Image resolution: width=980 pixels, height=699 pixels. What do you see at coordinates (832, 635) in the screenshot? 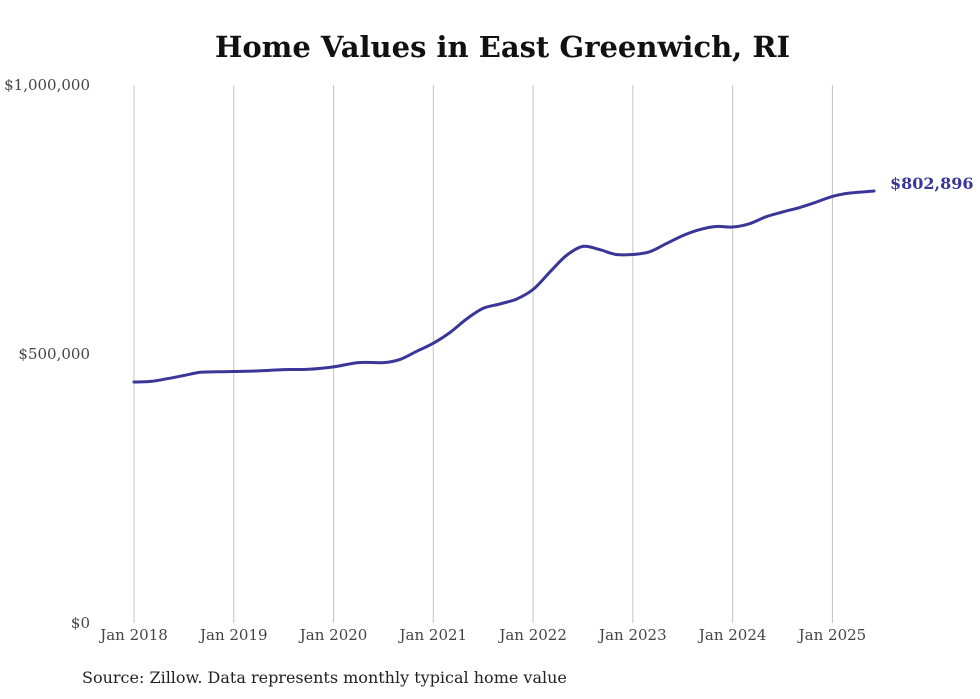
I see `x-tick-label: Jan 2025` at bounding box center [832, 635].